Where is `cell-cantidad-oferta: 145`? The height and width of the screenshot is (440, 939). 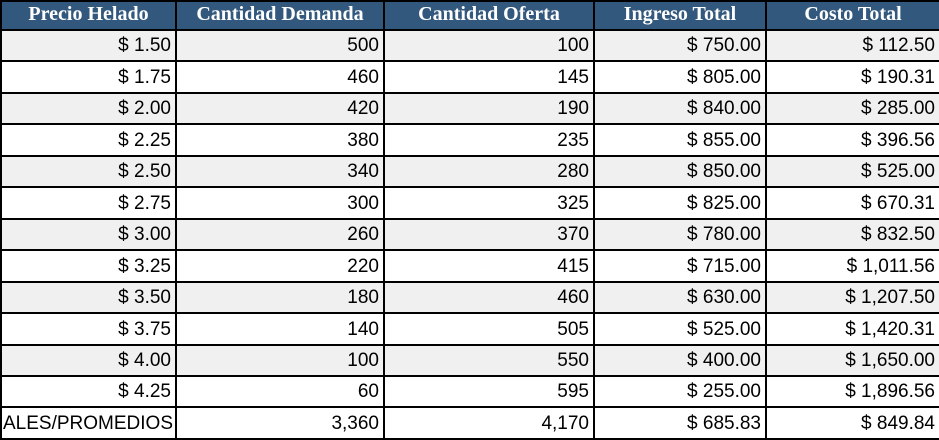 cell-cantidad-oferta: 145 is located at coordinates (489, 77).